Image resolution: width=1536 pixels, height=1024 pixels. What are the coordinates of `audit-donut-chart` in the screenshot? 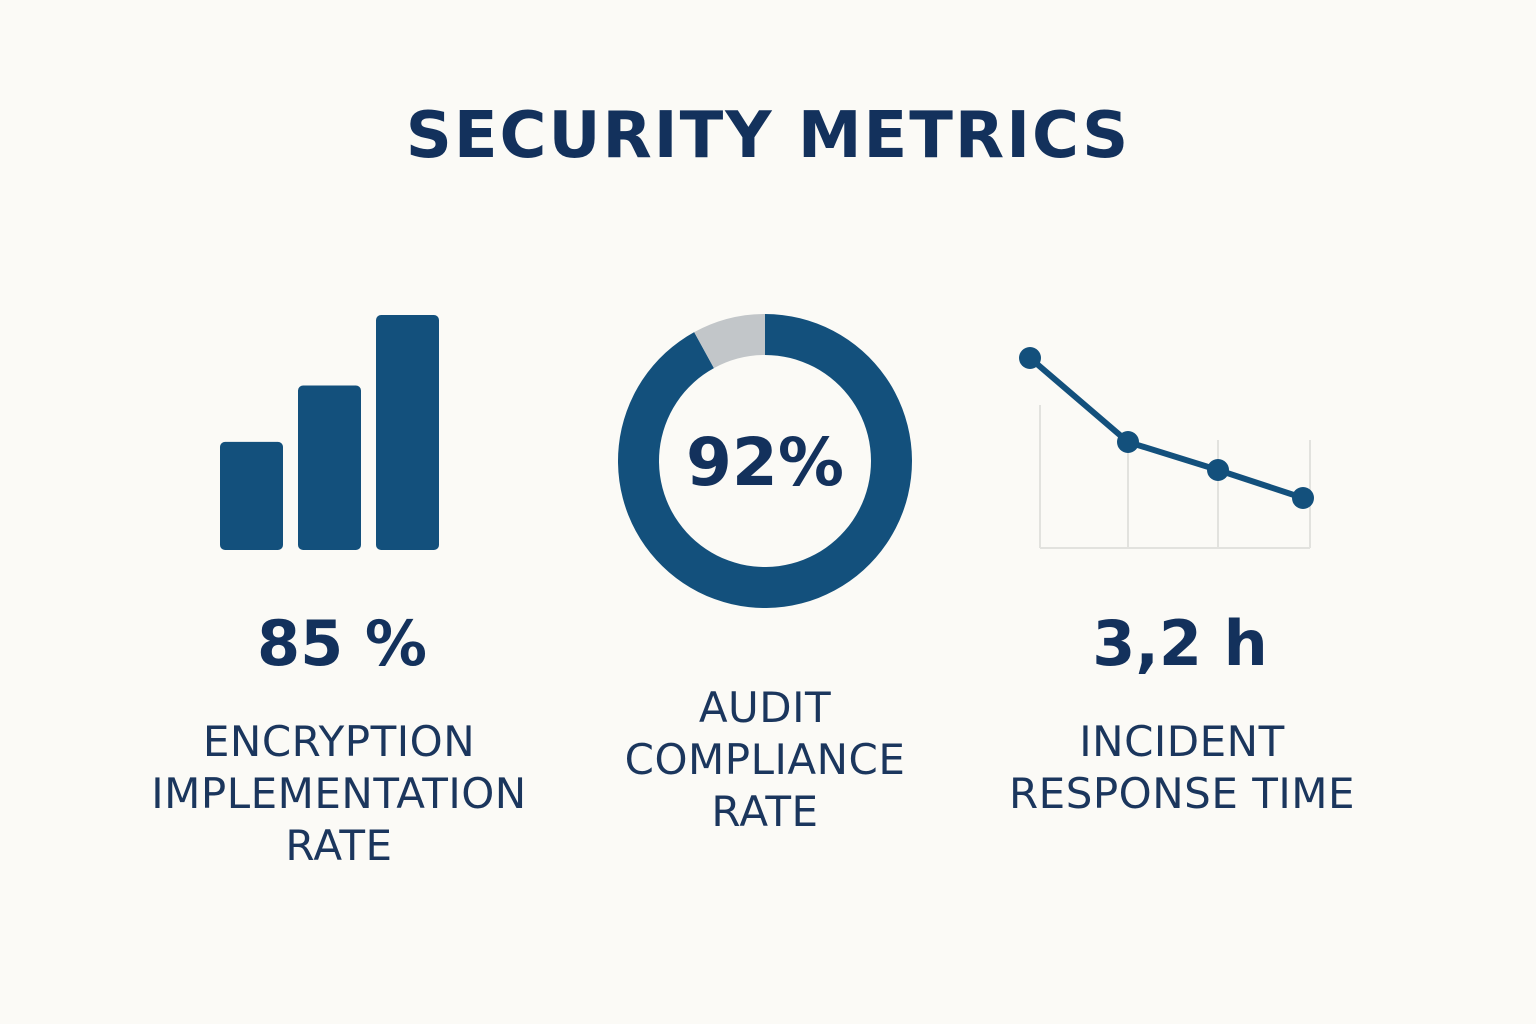 It's located at (765, 461).